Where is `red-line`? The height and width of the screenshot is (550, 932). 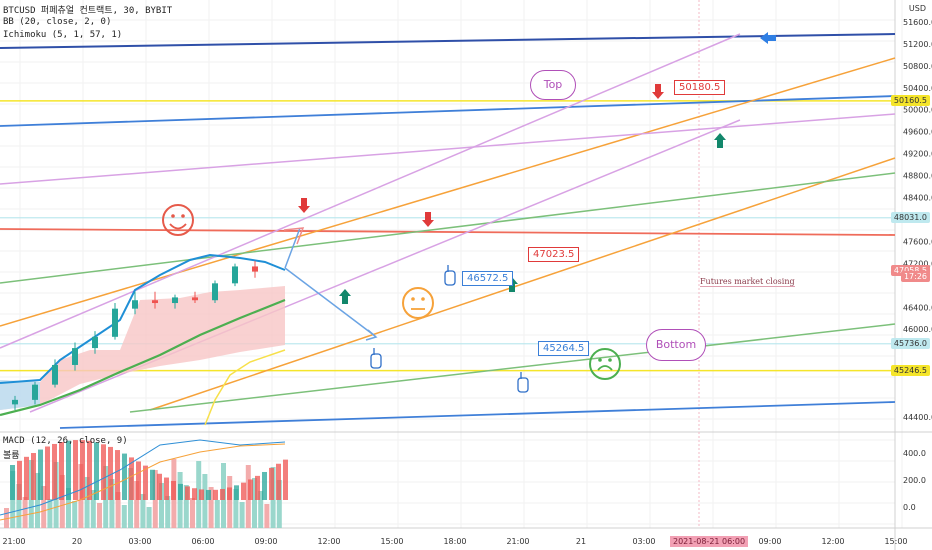
red-line is located at coordinates (448, 232).